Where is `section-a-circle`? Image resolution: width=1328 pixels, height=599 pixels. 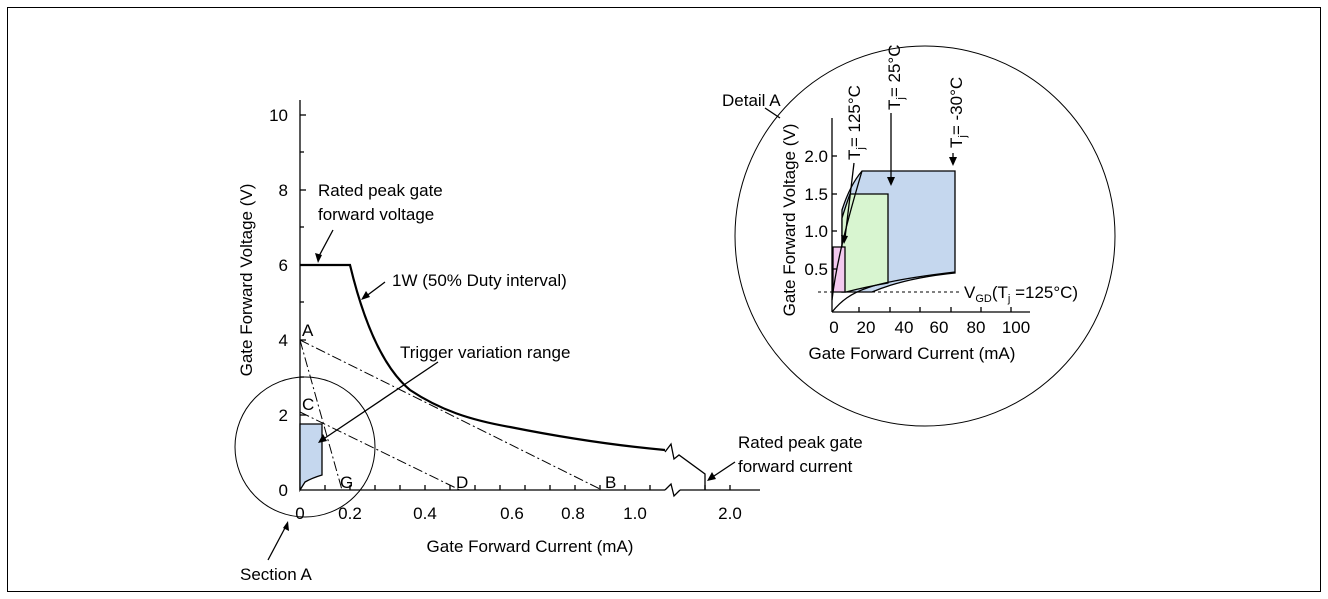 section-a-circle is located at coordinates (305, 447).